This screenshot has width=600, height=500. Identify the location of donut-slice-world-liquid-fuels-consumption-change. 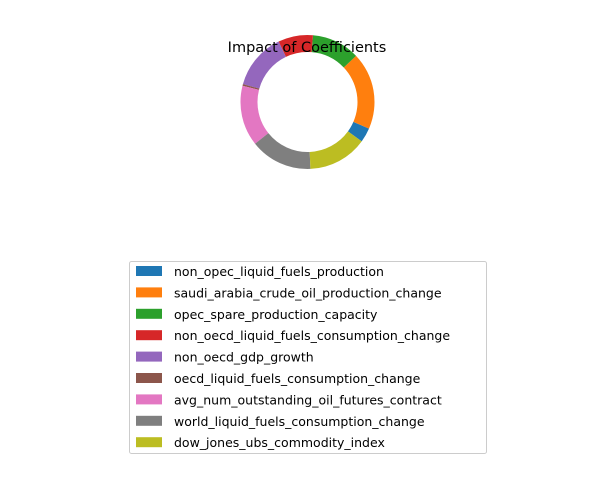
(283, 151).